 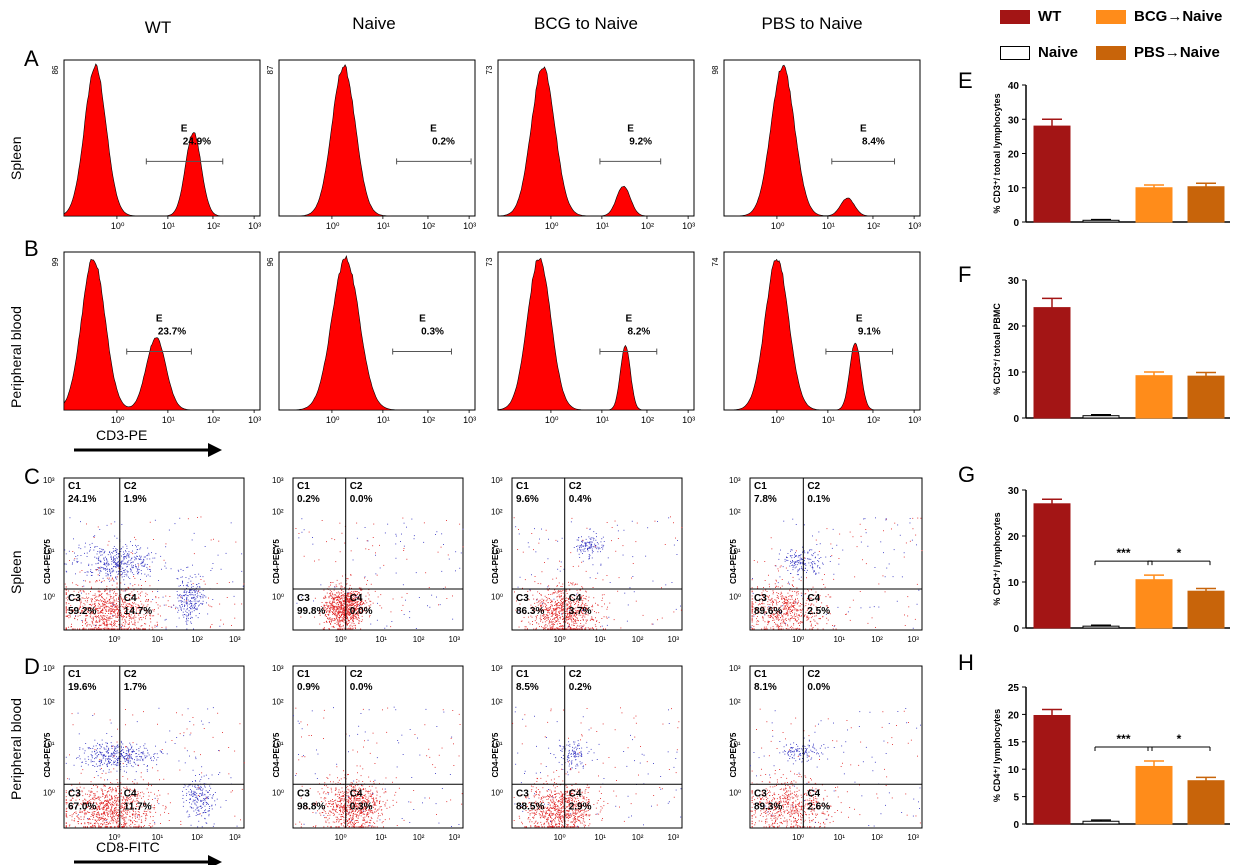 I want to click on quadrant-value-c4: 2.9%, so click(x=580, y=806).